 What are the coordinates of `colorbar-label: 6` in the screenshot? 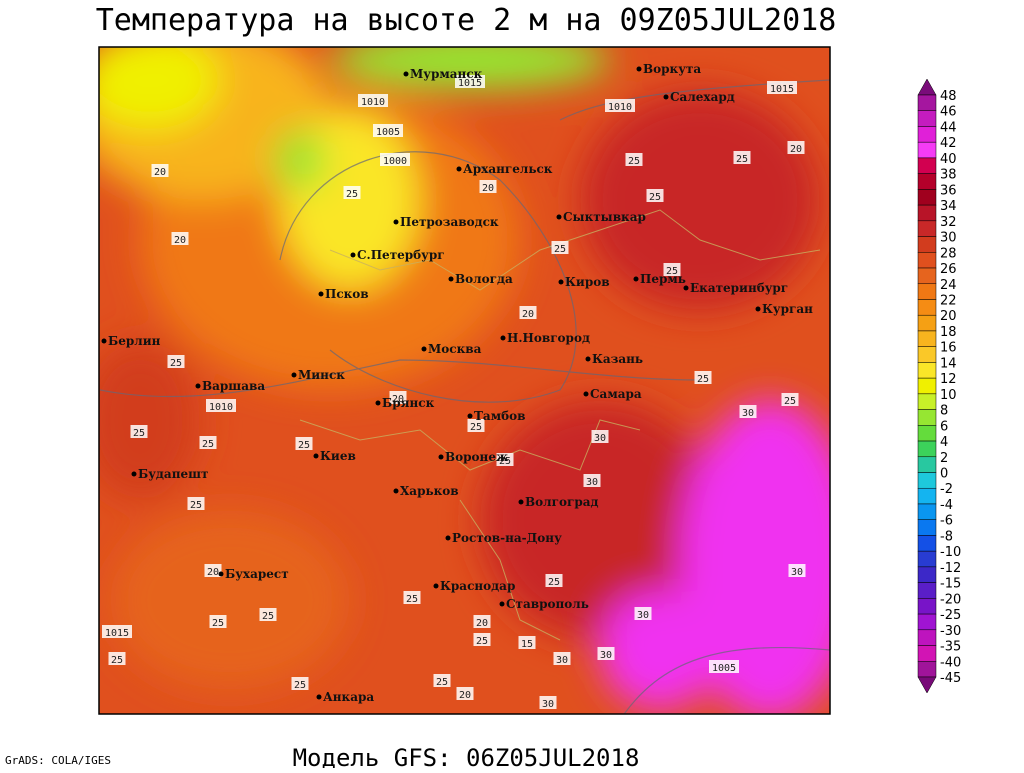 It's located at (944, 426).